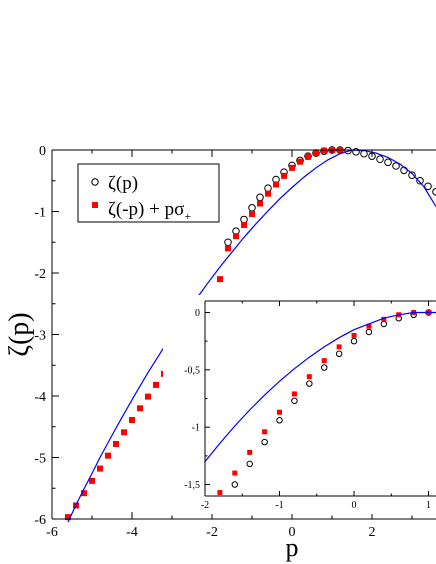 This screenshot has height=564, width=436. I want to click on x-tick-label: -6, so click(52, 532).